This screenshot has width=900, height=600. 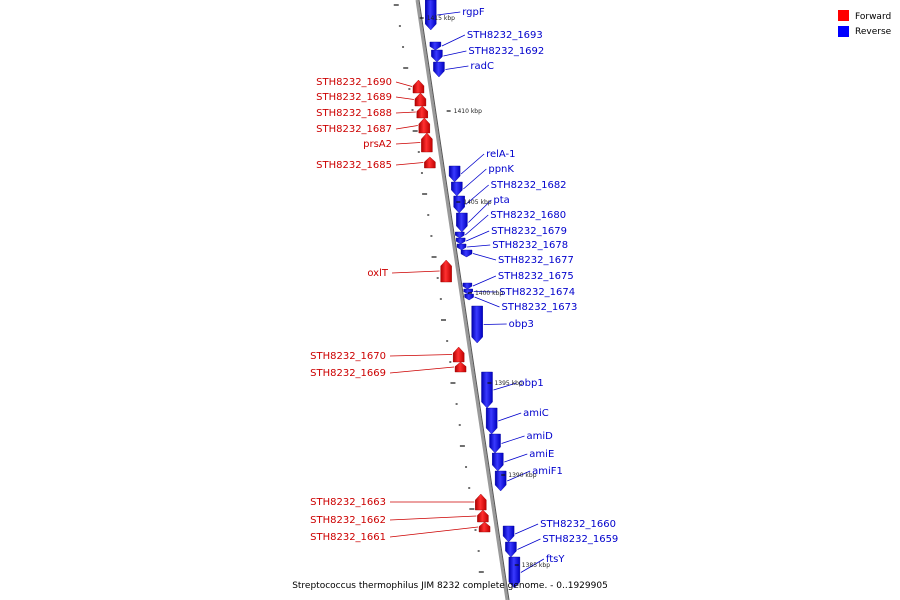 I want to click on reverse-gene-label: STH8232_1692, so click(x=506, y=51).